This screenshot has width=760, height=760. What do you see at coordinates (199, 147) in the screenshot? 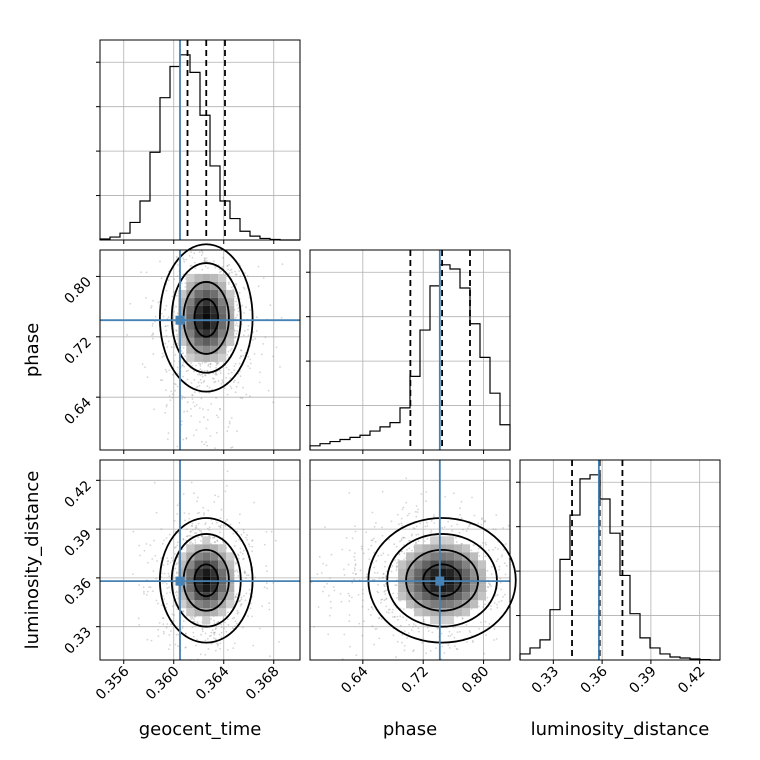
I see `histogram-geocent_time` at bounding box center [199, 147].